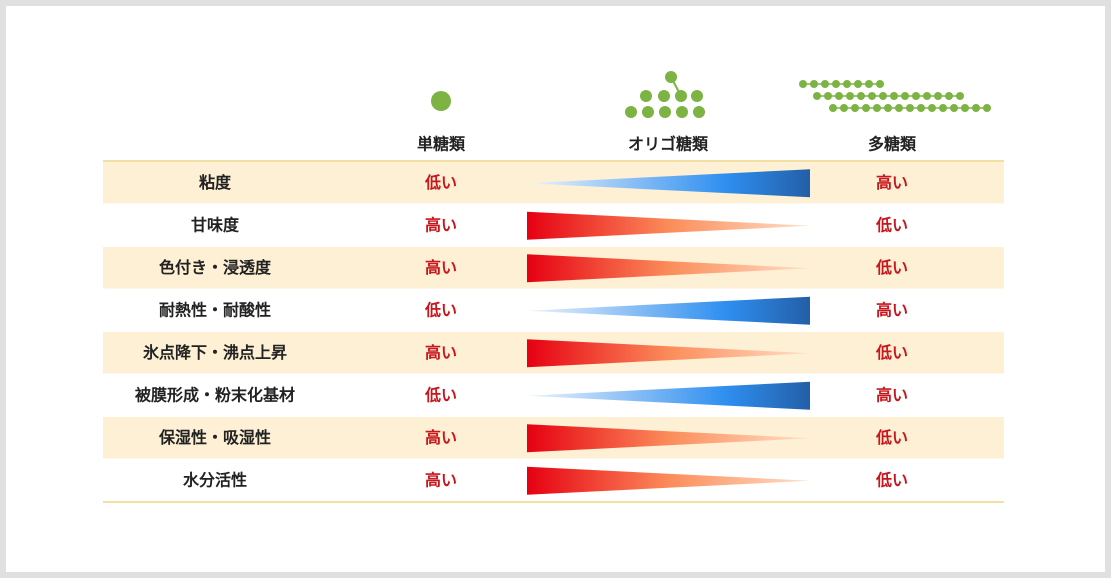 The image size is (1111, 582). What do you see at coordinates (215, 224) in the screenshot?
I see `row-label: 甘味度` at bounding box center [215, 224].